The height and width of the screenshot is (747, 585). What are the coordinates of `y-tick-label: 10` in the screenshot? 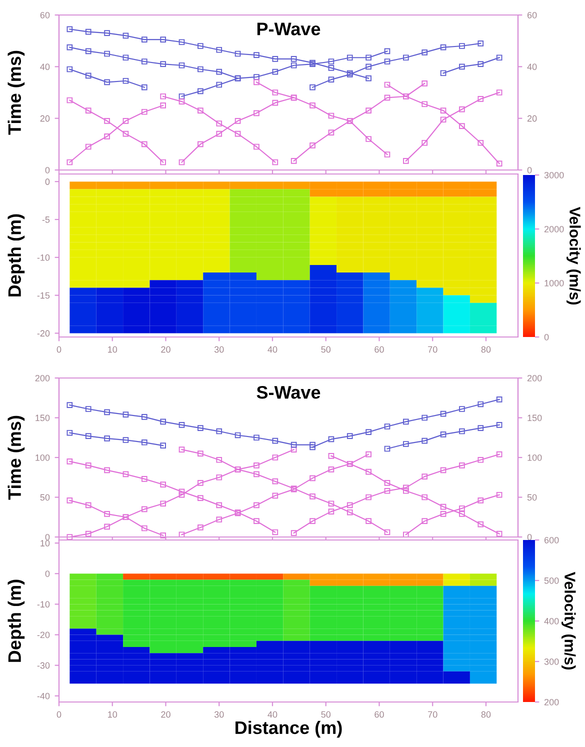 It's located at (45, 543).